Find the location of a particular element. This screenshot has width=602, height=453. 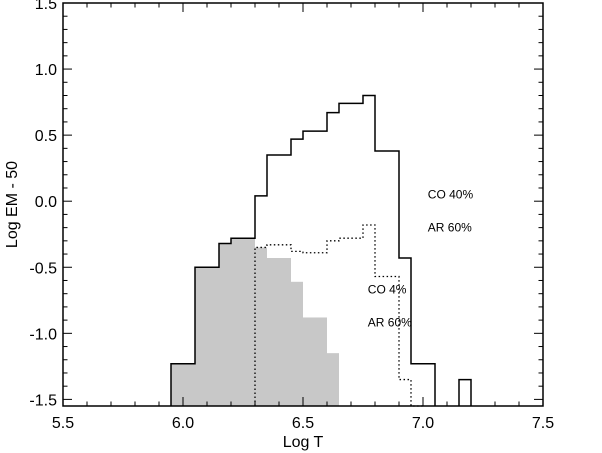

y-tick-label: 1.5 is located at coordinates (46, 6).